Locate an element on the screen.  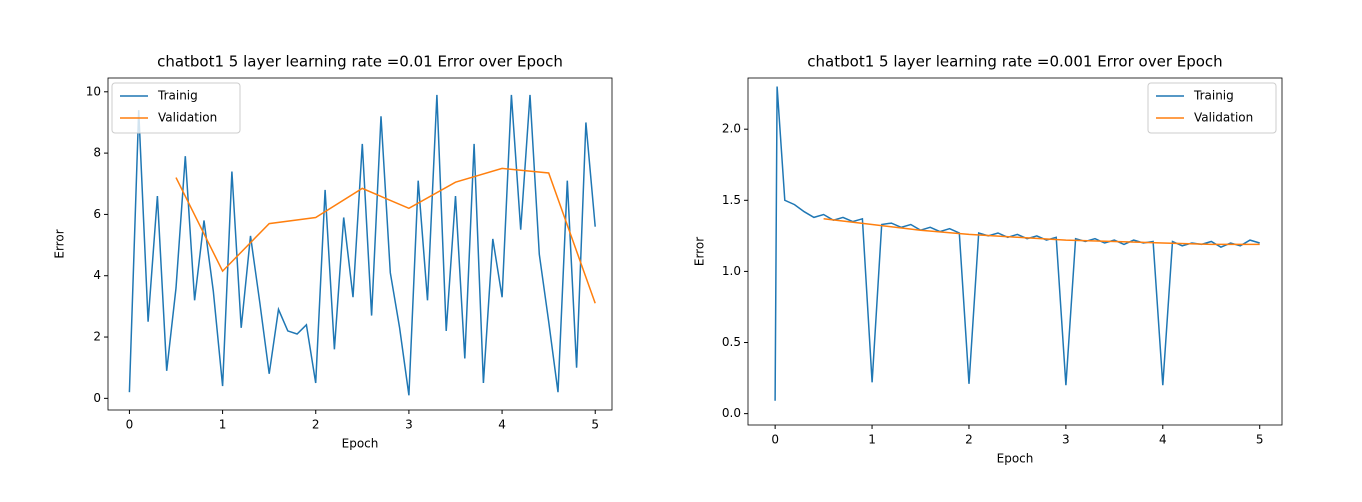
y-tick-label: 2 is located at coordinates (97, 337).